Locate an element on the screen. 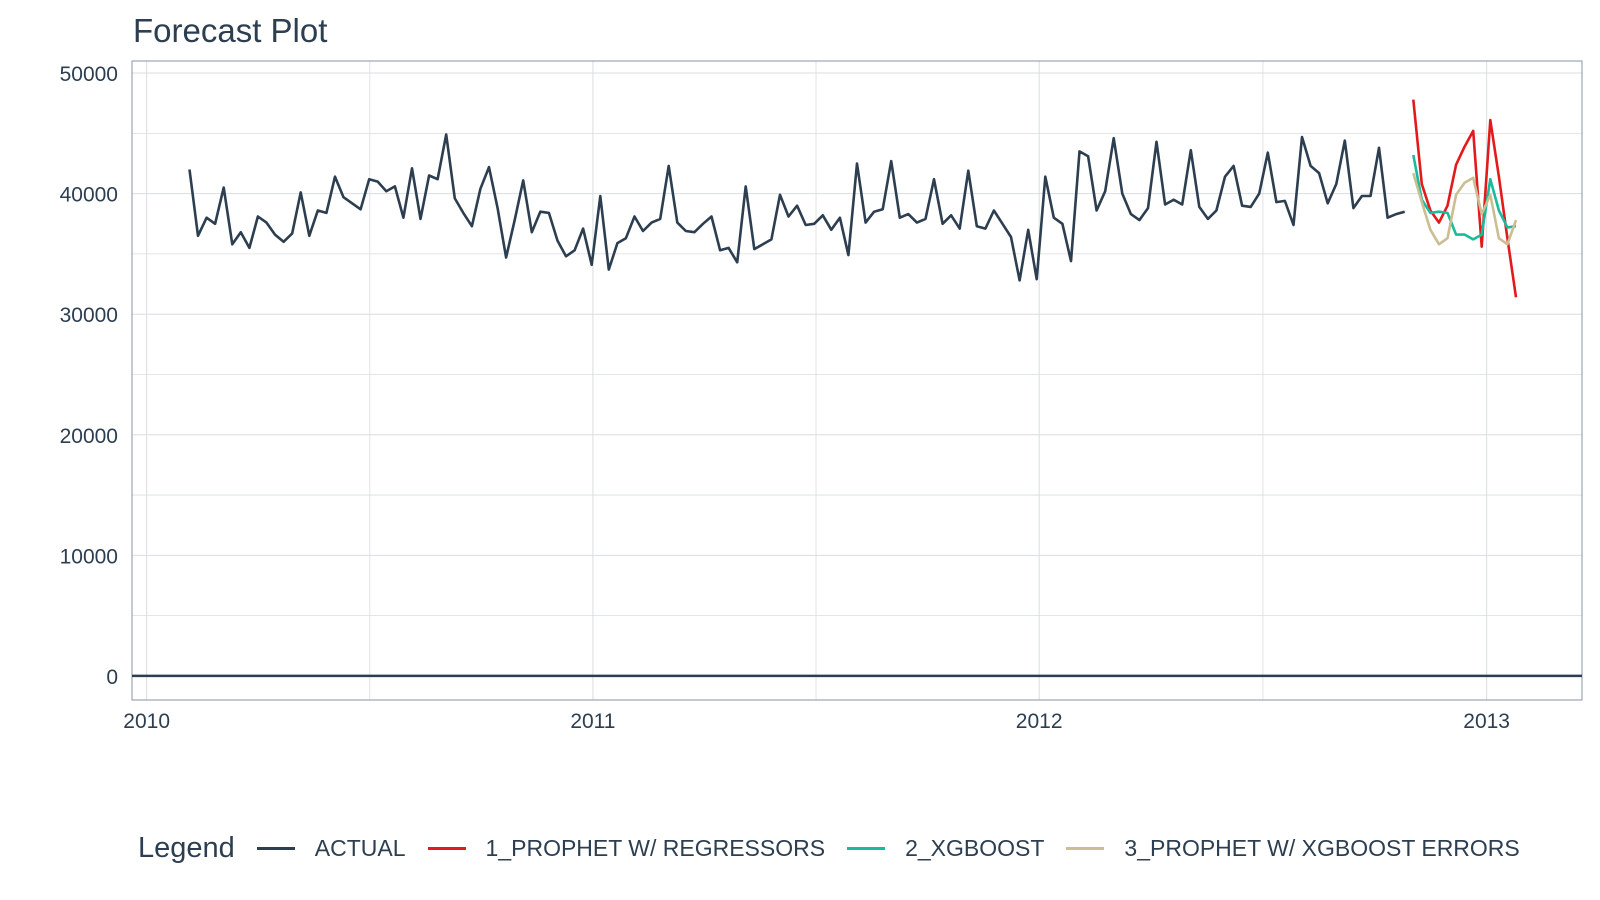 The width and height of the screenshot is (1600, 900). legend-item-actual: ACTUAL is located at coordinates (331, 848).